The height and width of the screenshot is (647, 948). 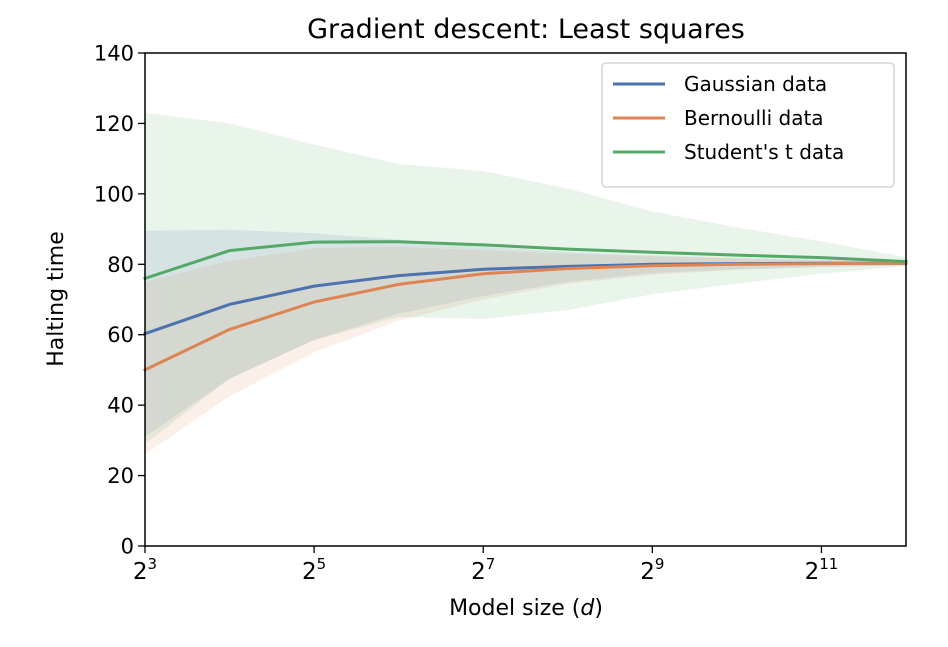 I want to click on legend-label-0: Gaussian data, so click(x=755, y=84).